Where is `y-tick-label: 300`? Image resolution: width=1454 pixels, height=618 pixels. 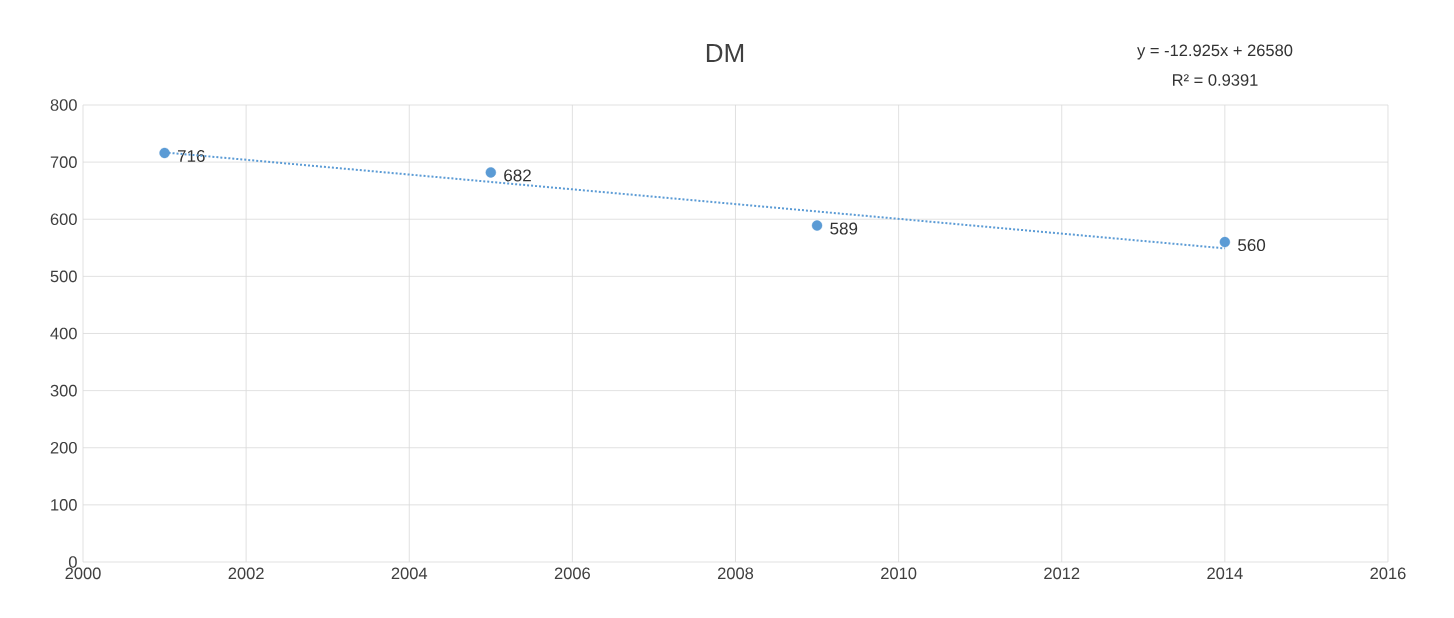
y-tick-label: 300 is located at coordinates (63, 390).